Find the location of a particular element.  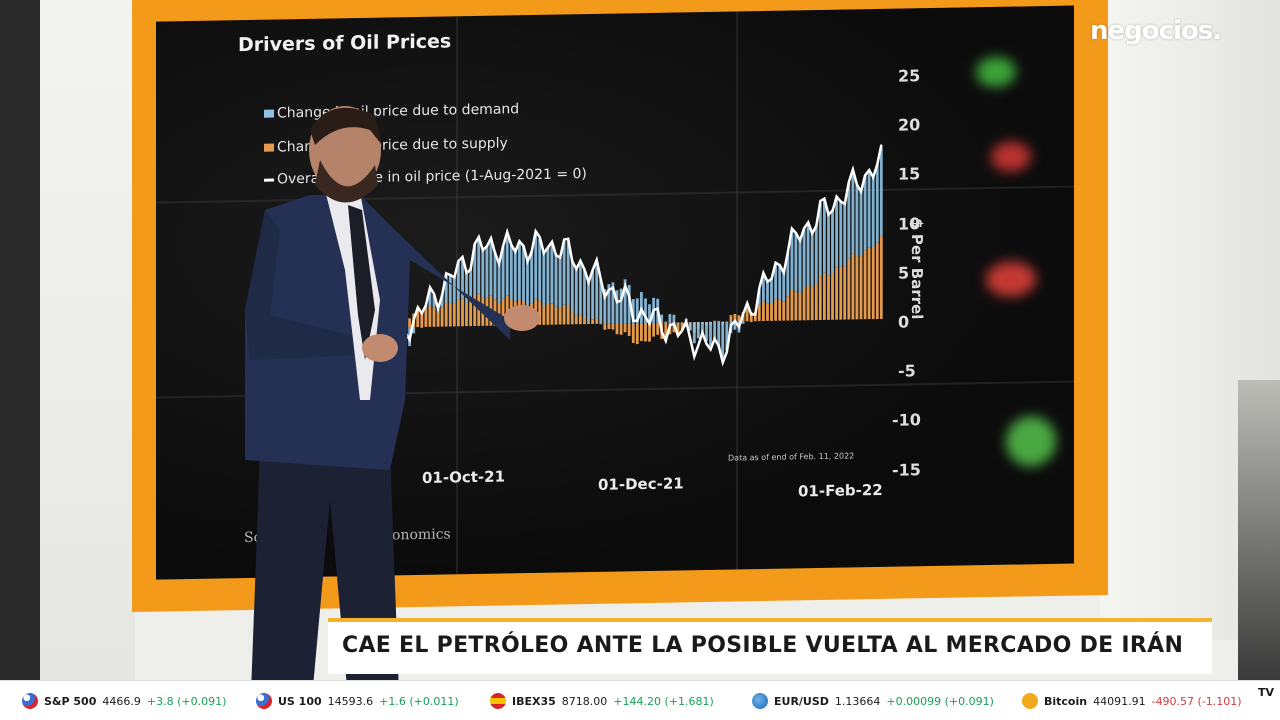

us-flag-icon is located at coordinates (264, 701).